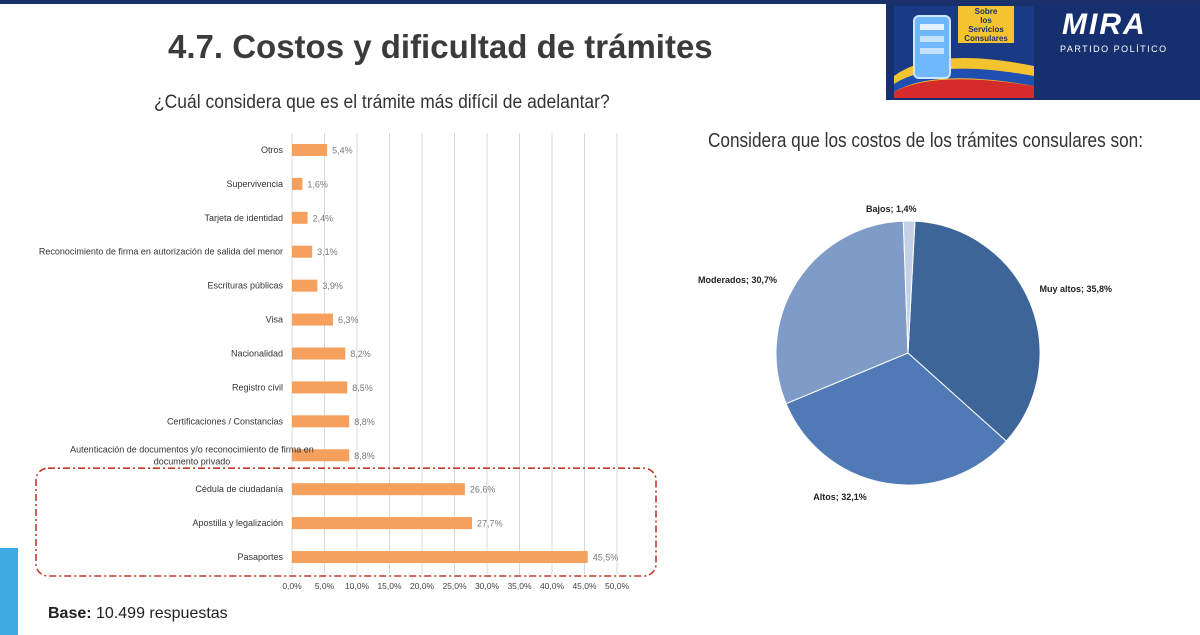  What do you see at coordinates (1114, 49) in the screenshot?
I see `logo-subtitle: PARTIDO POLÍTICO` at bounding box center [1114, 49].